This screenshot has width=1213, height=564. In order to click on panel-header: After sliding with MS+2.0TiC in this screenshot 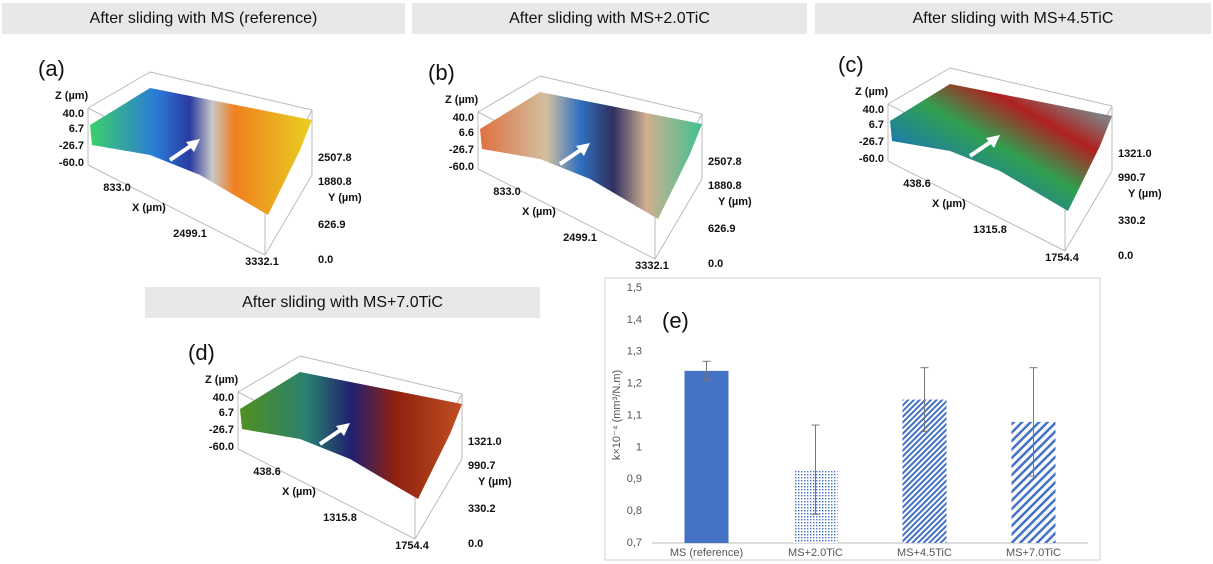, I will do `click(609, 18)`.